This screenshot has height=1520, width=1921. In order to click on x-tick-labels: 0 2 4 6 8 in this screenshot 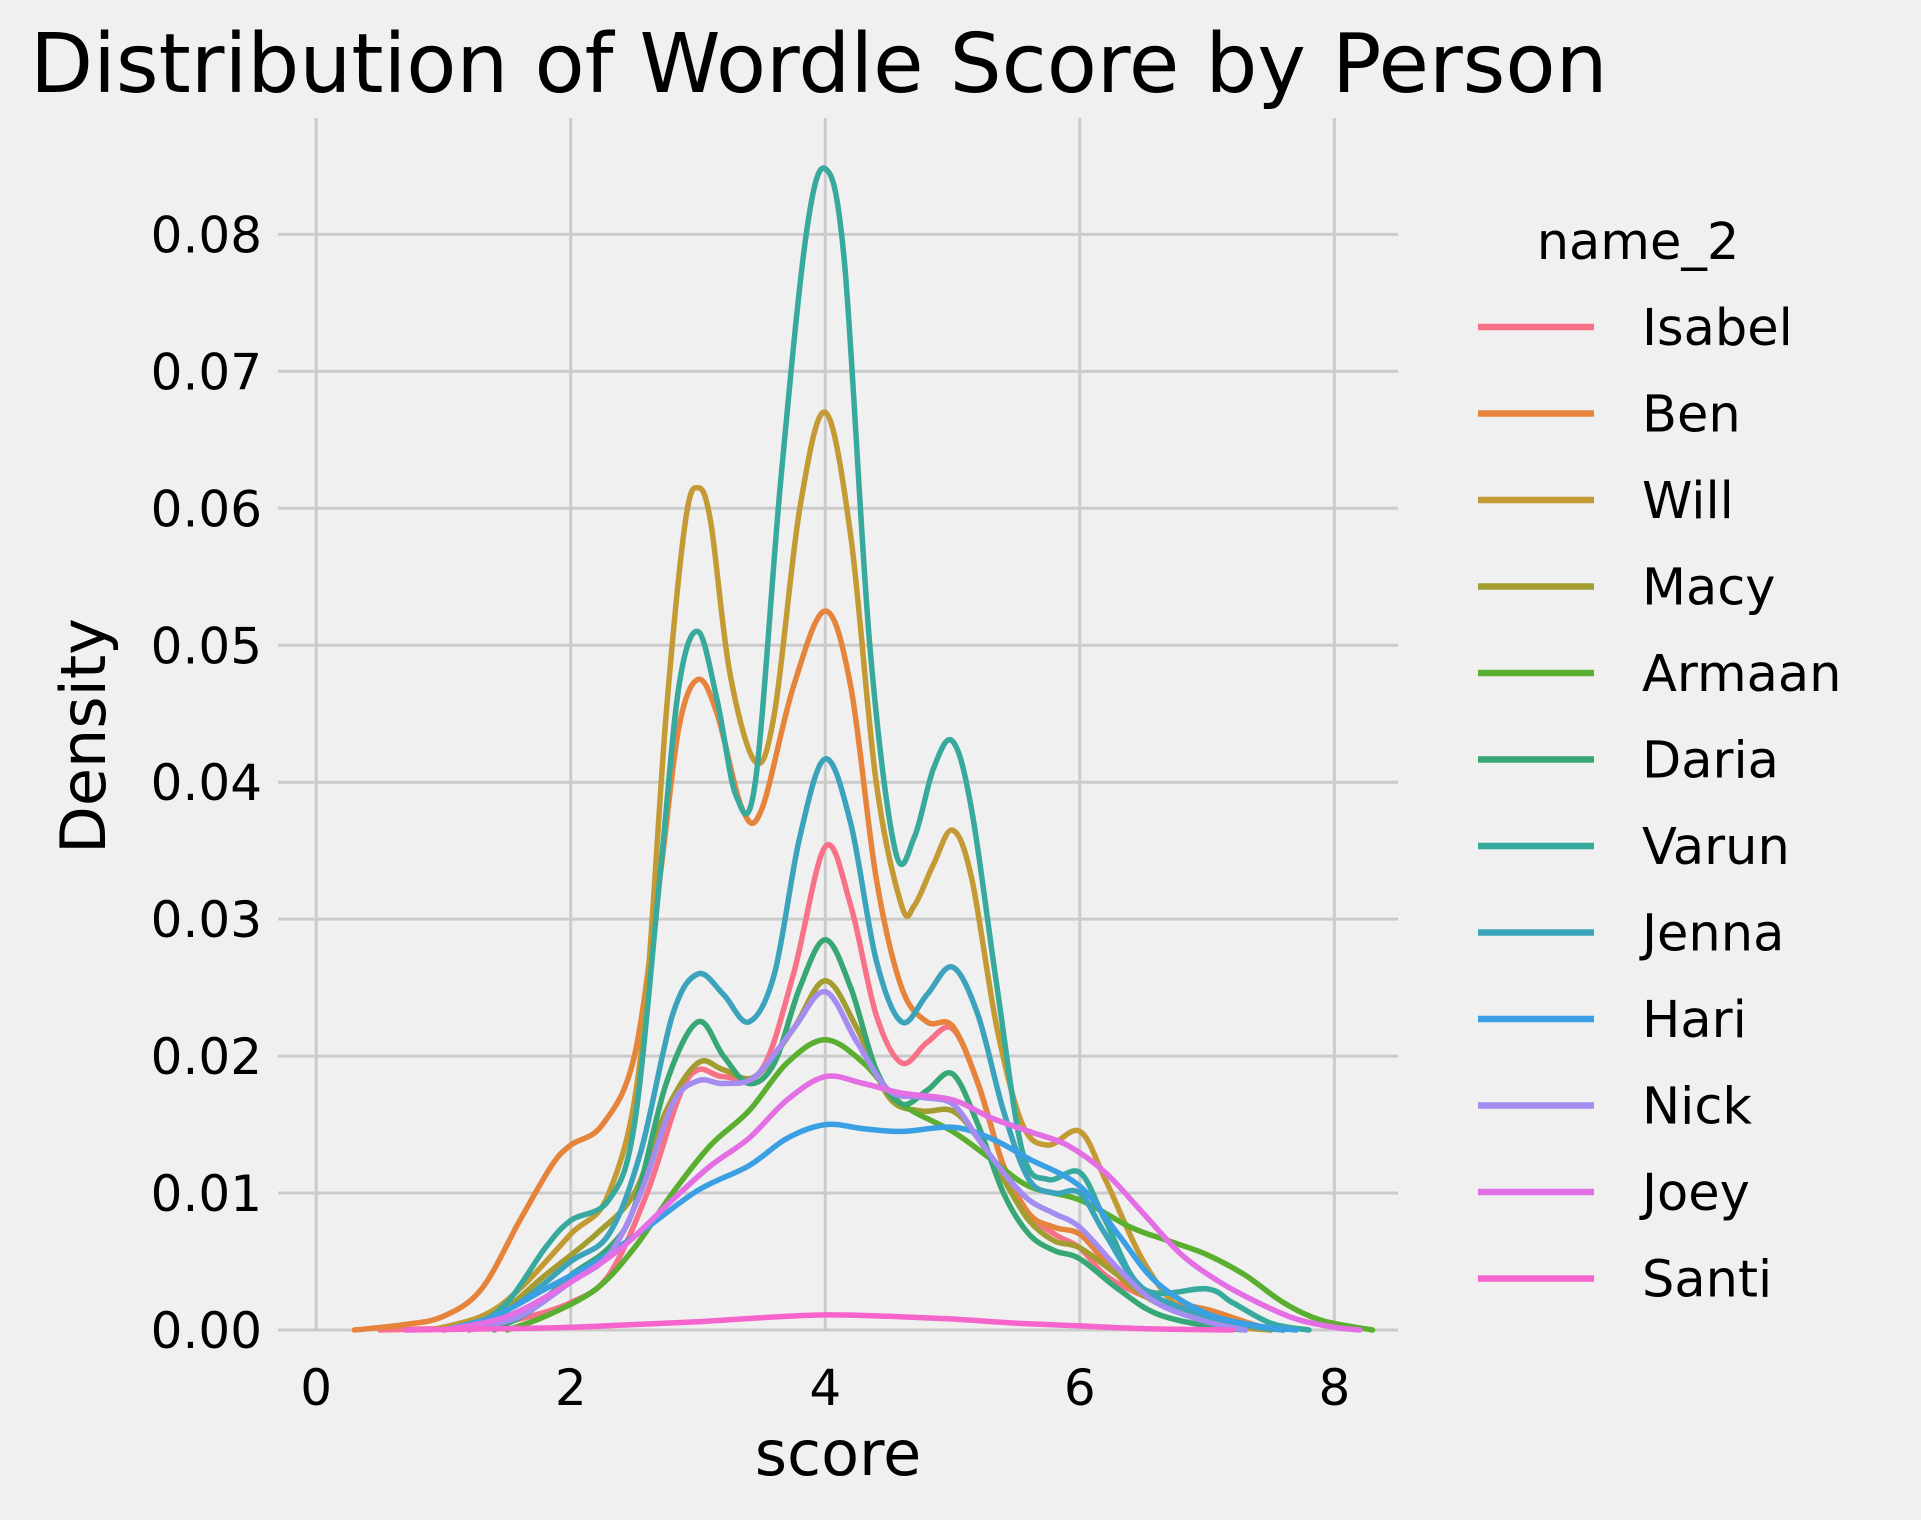, I will do `click(825, 1388)`.